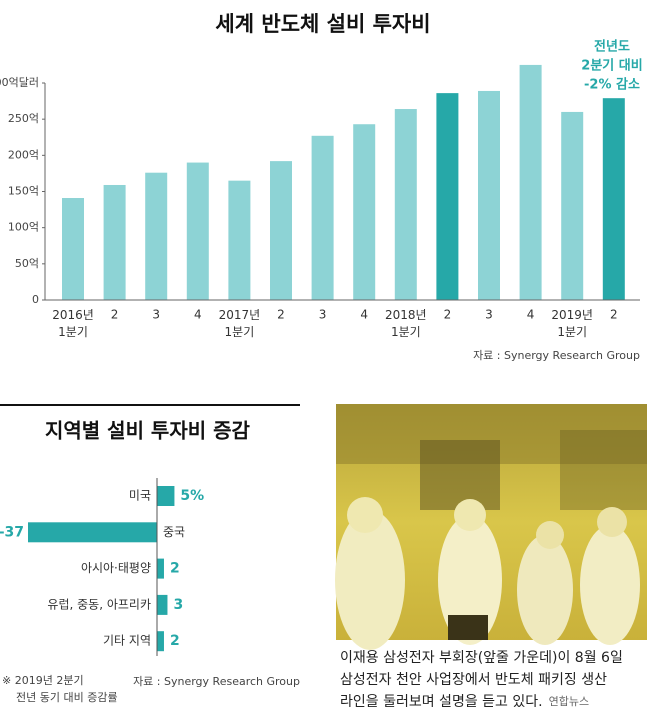  I want to click on annotation: 전년도, so click(612, 47).